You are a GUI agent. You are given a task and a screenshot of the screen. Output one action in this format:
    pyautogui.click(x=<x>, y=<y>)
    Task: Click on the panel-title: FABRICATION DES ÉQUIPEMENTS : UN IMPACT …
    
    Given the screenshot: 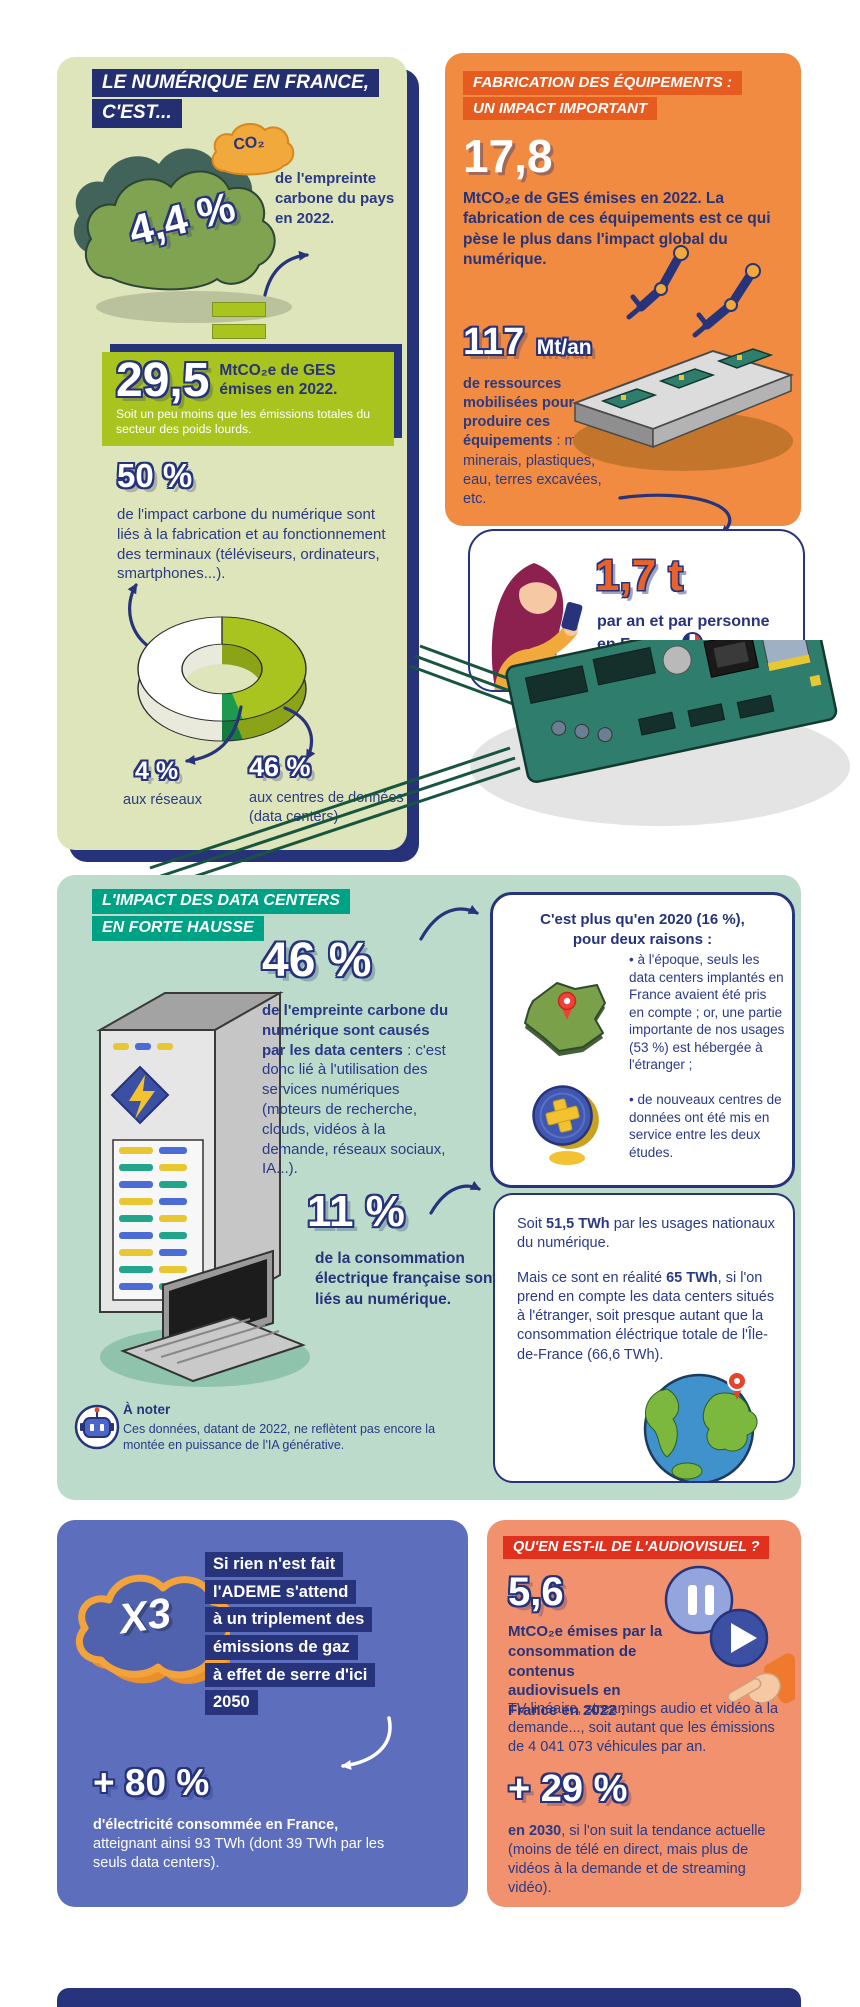 What is the action you would take?
    pyautogui.click(x=602, y=96)
    